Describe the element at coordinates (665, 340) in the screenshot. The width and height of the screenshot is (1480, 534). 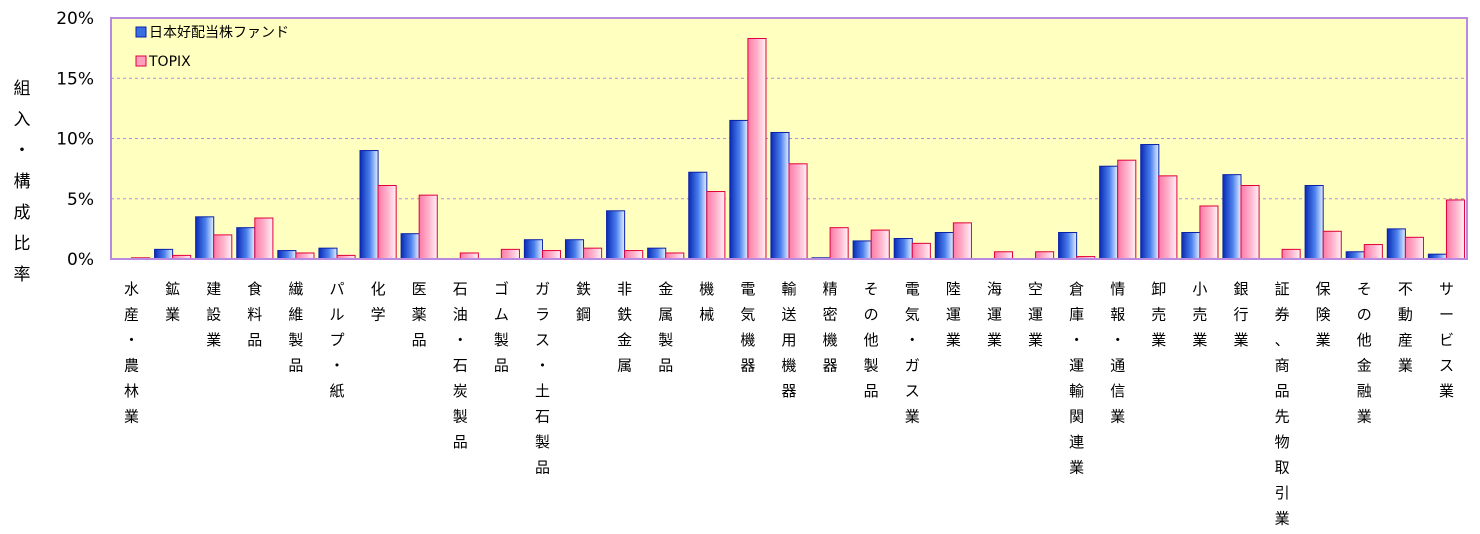
I see `x-category-char: 製` at that location.